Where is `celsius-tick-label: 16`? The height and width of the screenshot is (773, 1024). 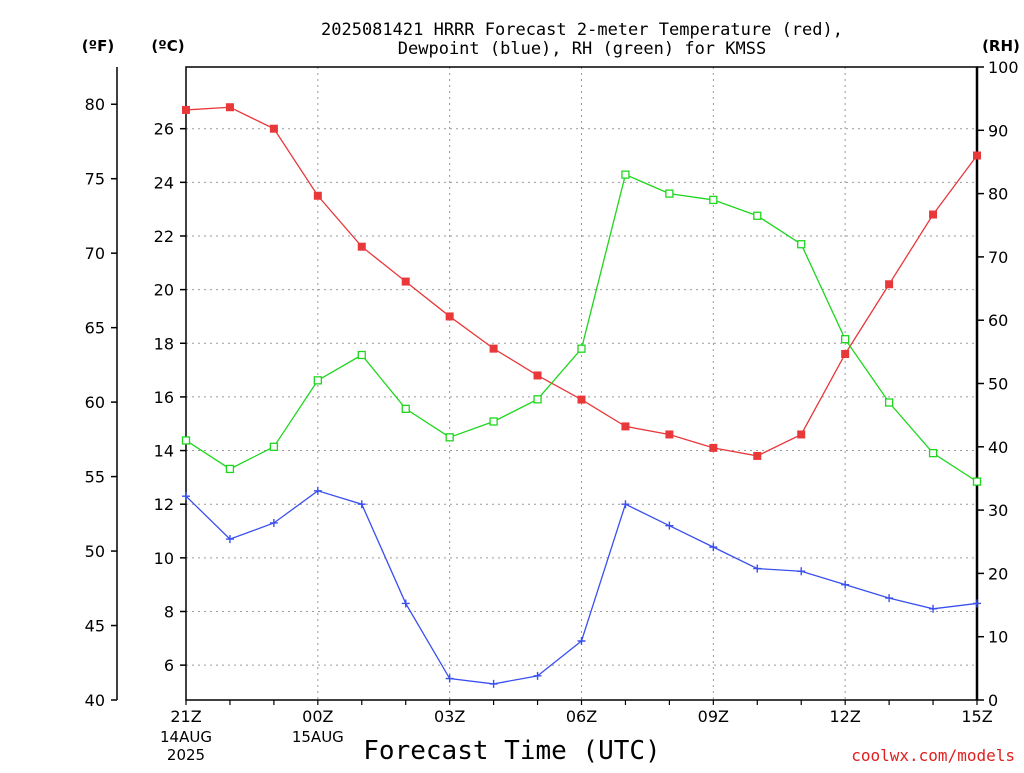 celsius-tick-label: 16 is located at coordinates (164, 397).